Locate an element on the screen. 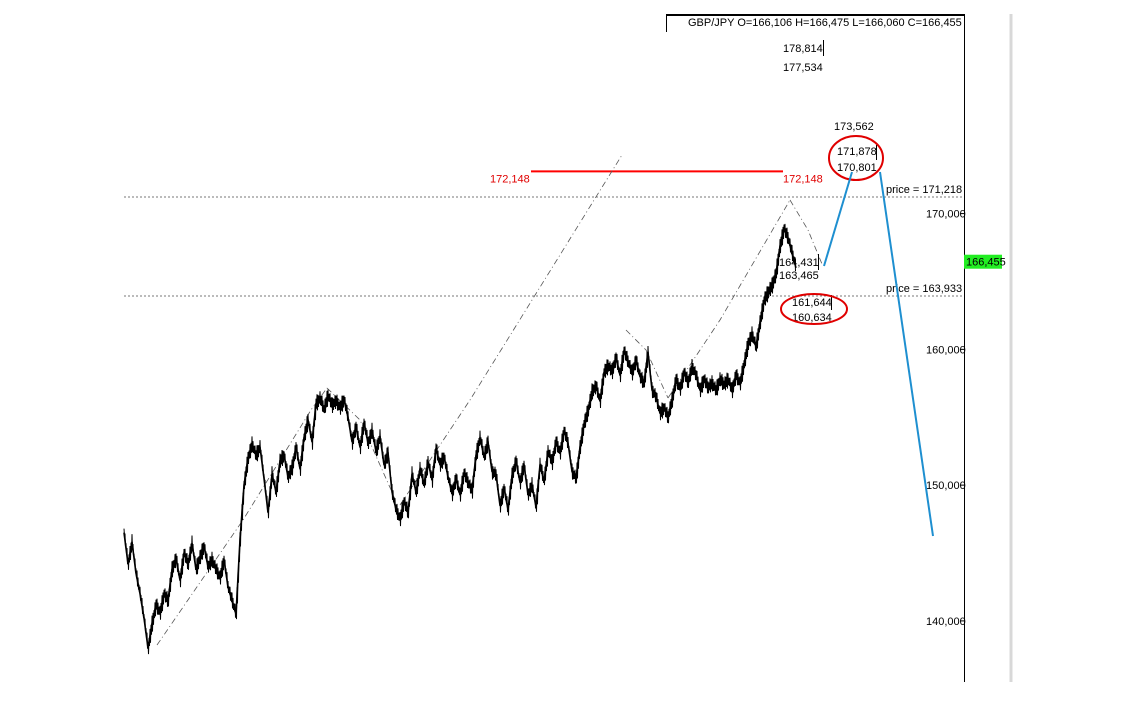  y-tick-label-1: 150,000 is located at coordinates (946, 486).